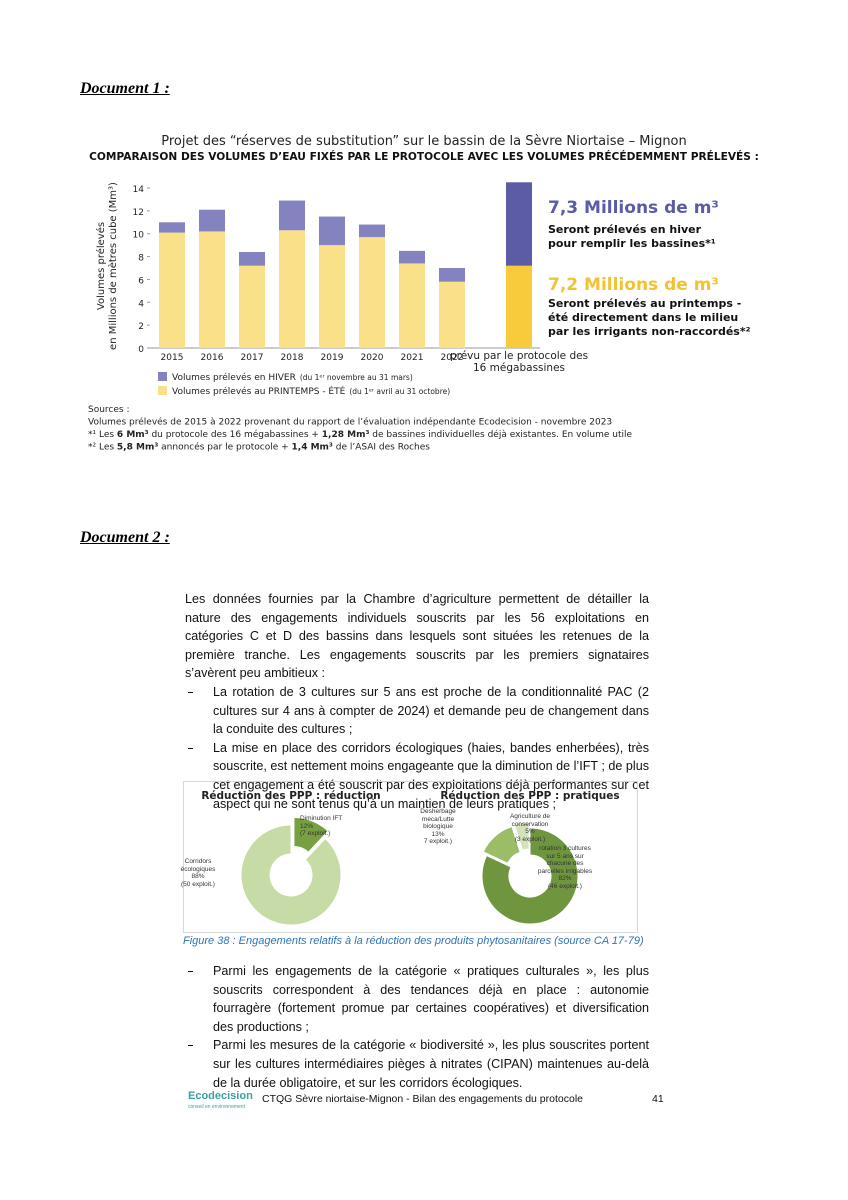 The height and width of the screenshot is (1200, 848). What do you see at coordinates (139, 190) in the screenshot?
I see `y-tick-label: 14` at bounding box center [139, 190].